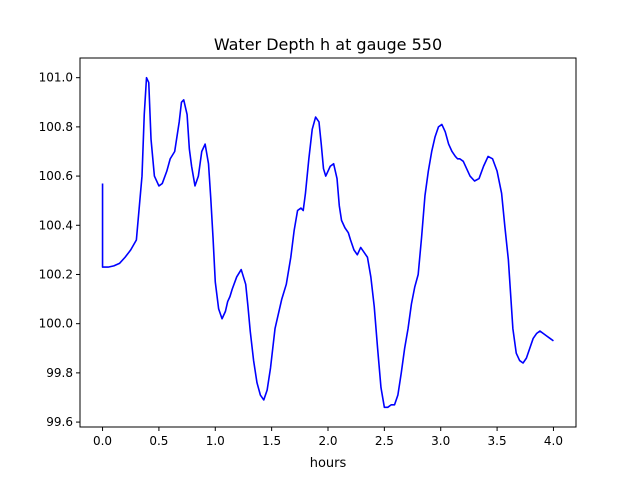 The width and height of the screenshot is (640, 480). What do you see at coordinates (328, 463) in the screenshot?
I see `x-axis-label: hours` at bounding box center [328, 463].